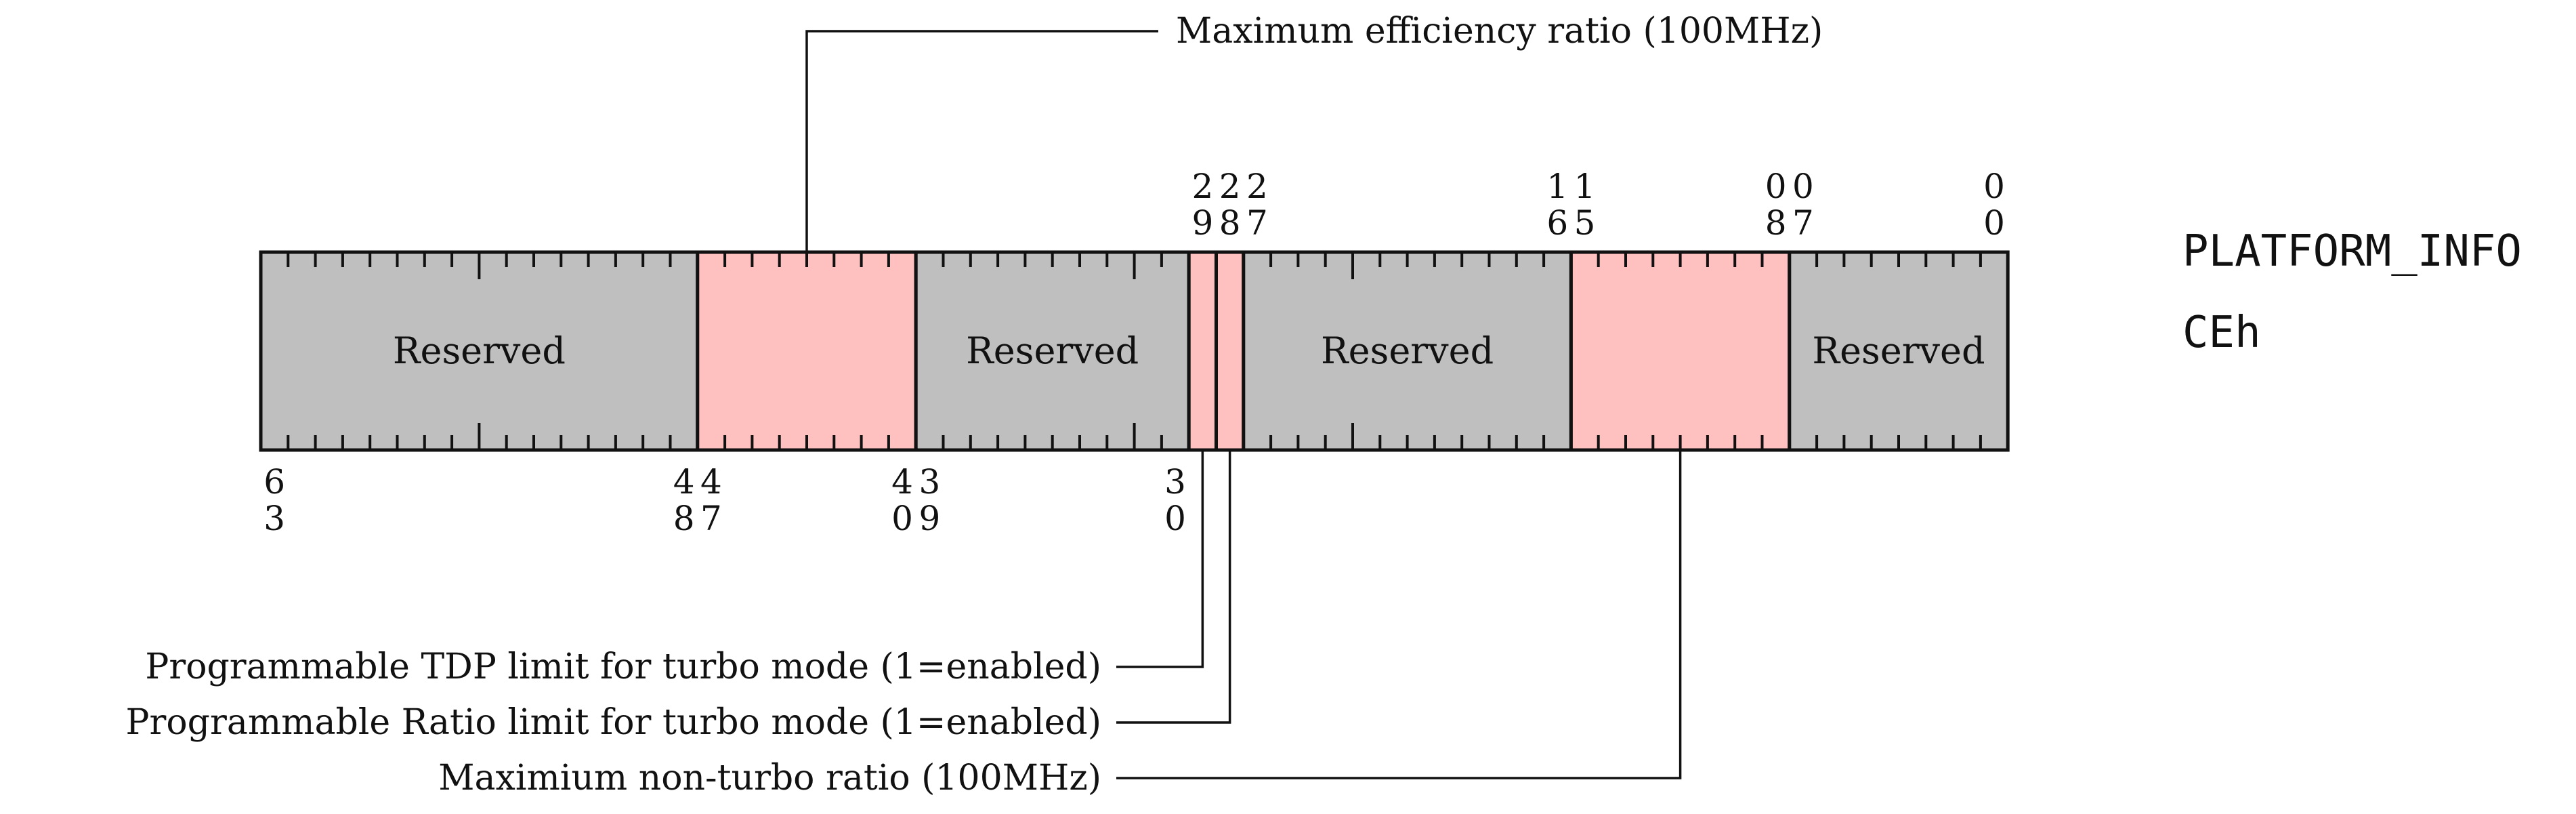 This screenshot has width=2576, height=814. I want to click on bit-digit-bottom-39: 3, so click(930, 482).